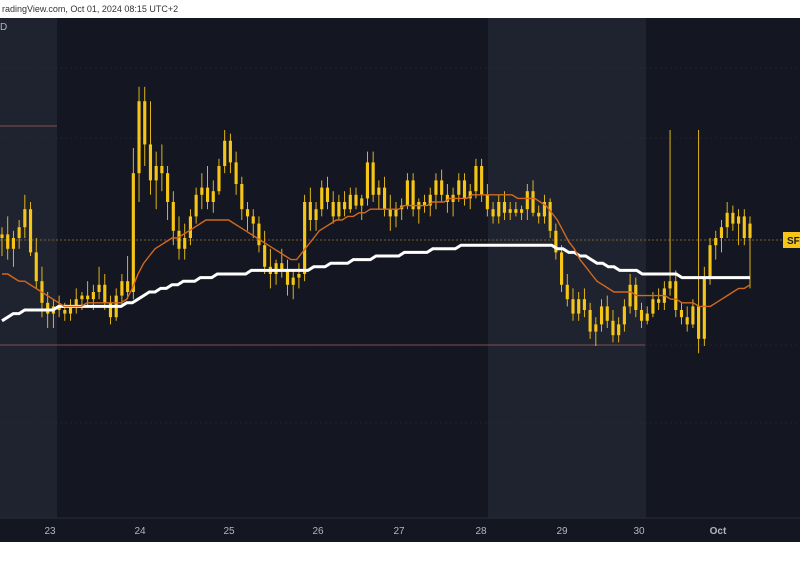 This screenshot has height=566, width=800. Describe the element at coordinates (229, 531) in the screenshot. I see `x-tick-label: 25` at that location.